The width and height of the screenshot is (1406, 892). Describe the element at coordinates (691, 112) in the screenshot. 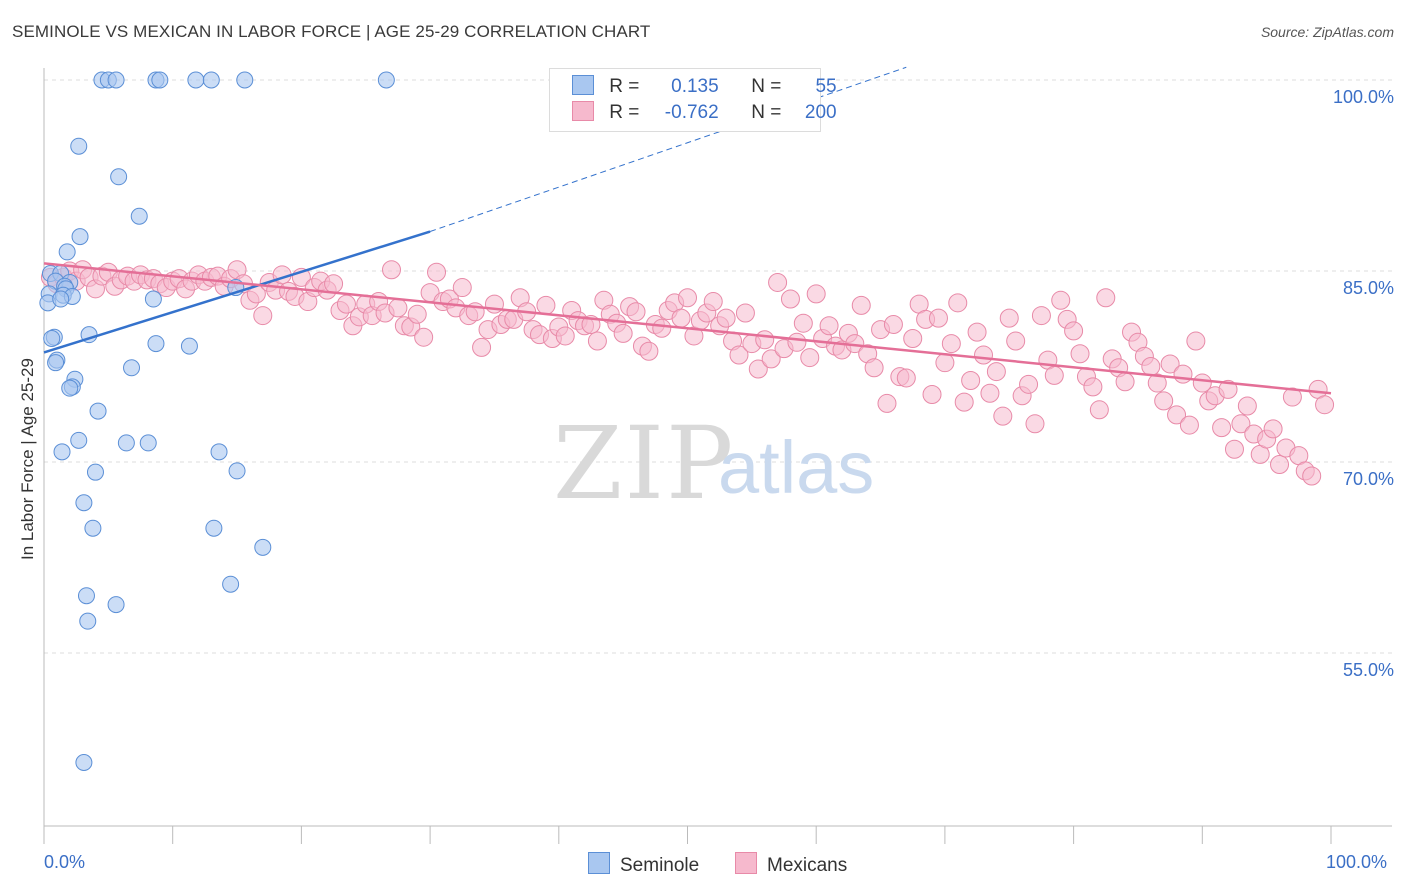

I see `legend-r-value: -0.762` at that location.